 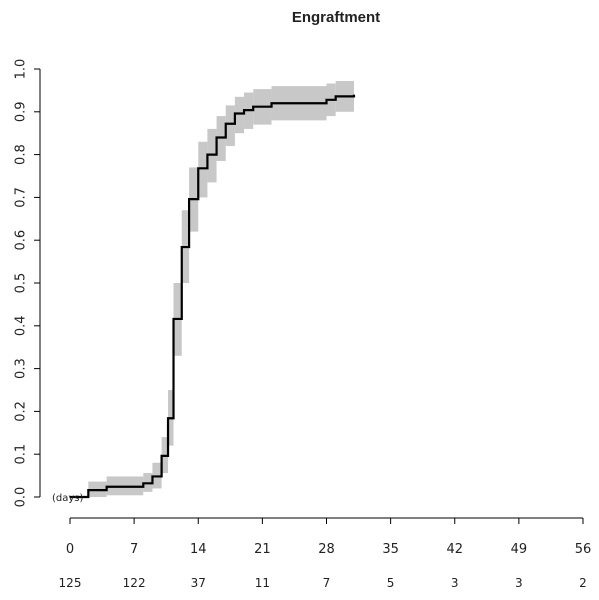 What do you see at coordinates (583, 583) in the screenshot?
I see `number-at-risk-label: 2` at bounding box center [583, 583].